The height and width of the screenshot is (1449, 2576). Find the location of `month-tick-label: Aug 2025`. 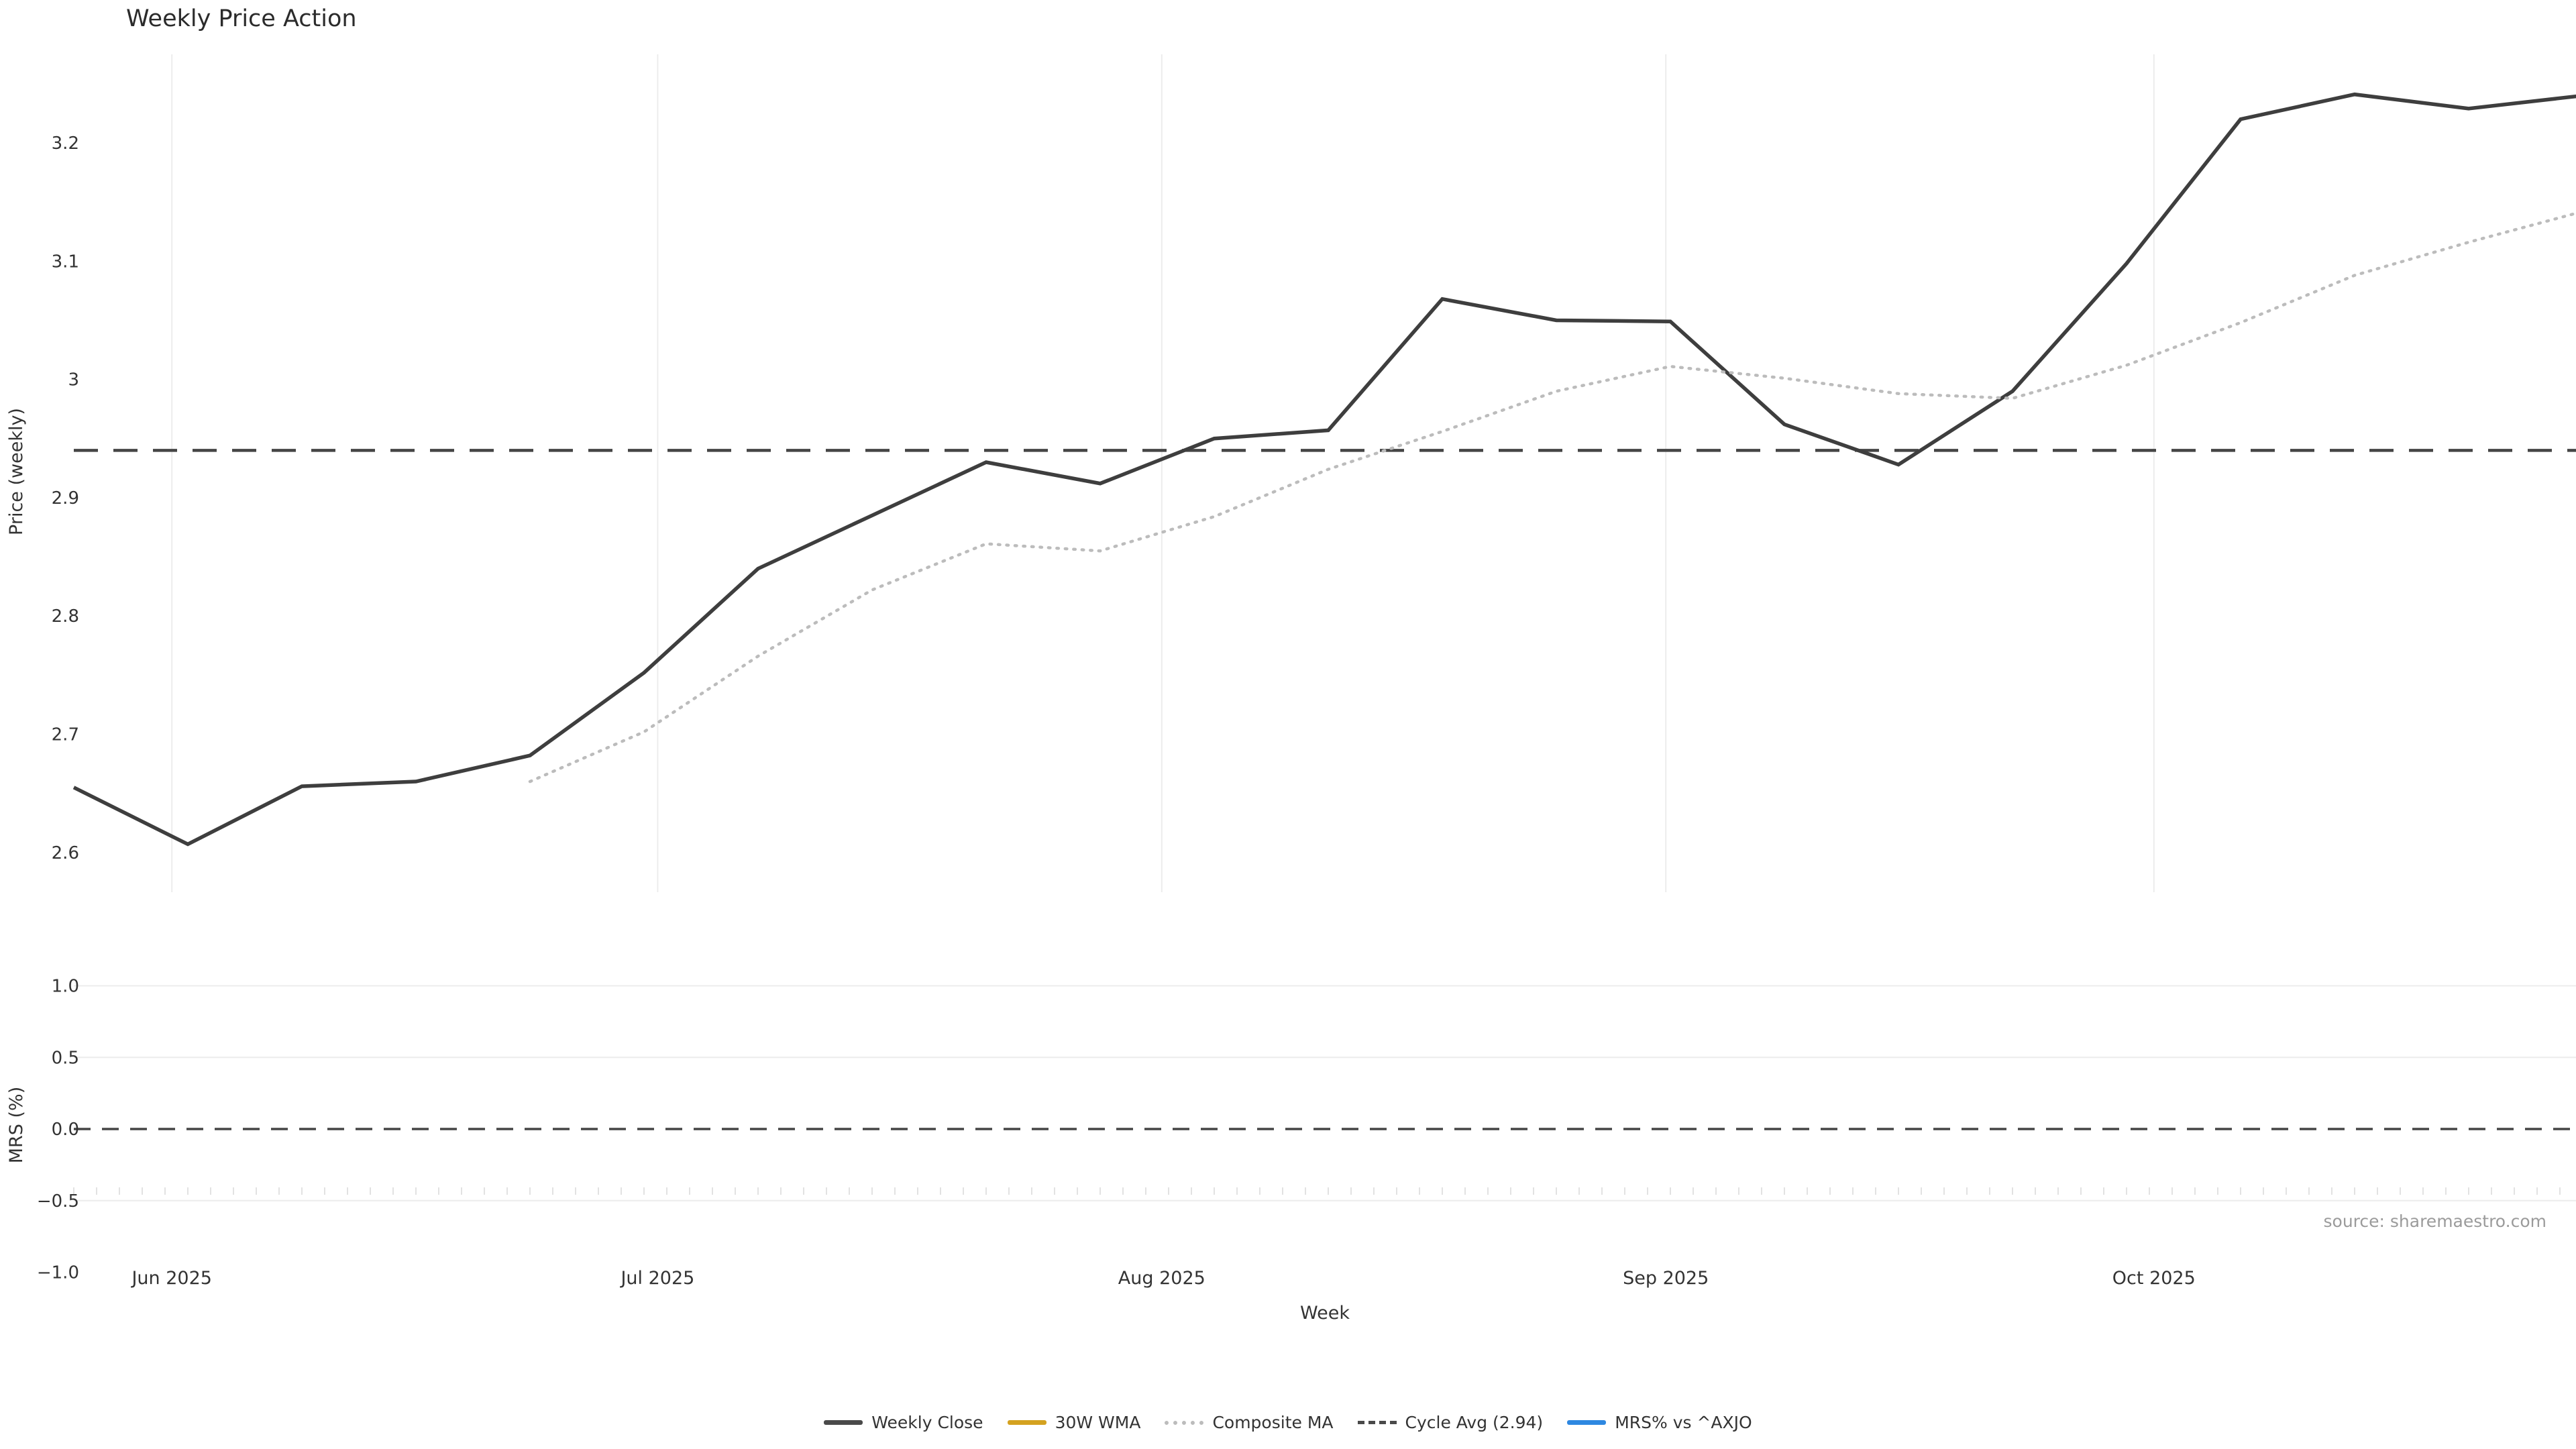

month-tick-label: Aug 2025 is located at coordinates (1161, 1278).